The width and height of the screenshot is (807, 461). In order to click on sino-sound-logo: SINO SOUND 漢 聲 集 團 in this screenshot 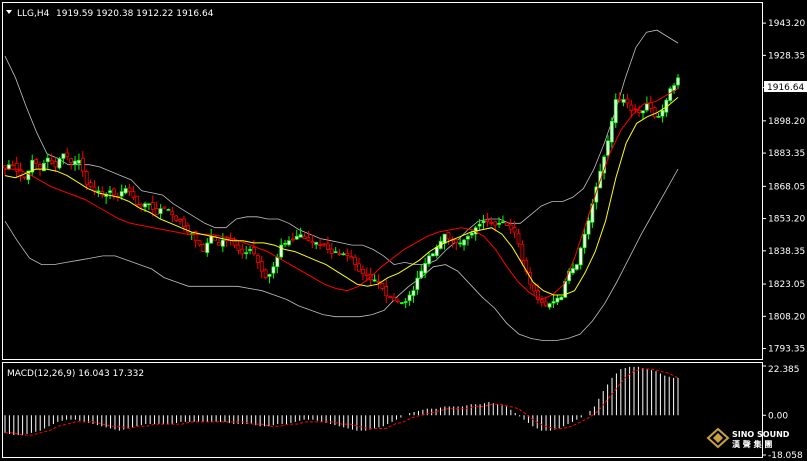, I will do `click(748, 438)`.